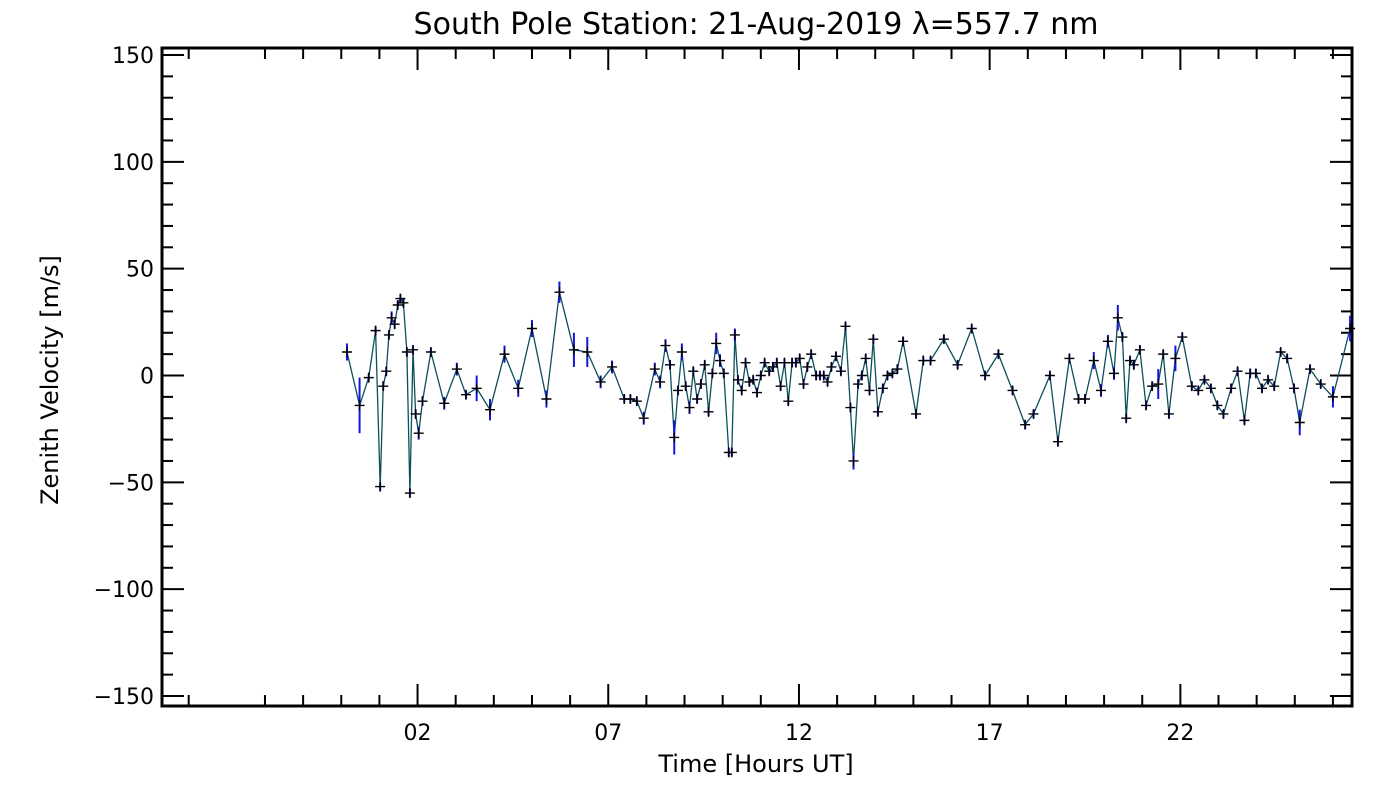  Describe the element at coordinates (1180, 733) in the screenshot. I see `x-tick-label: 22` at that location.